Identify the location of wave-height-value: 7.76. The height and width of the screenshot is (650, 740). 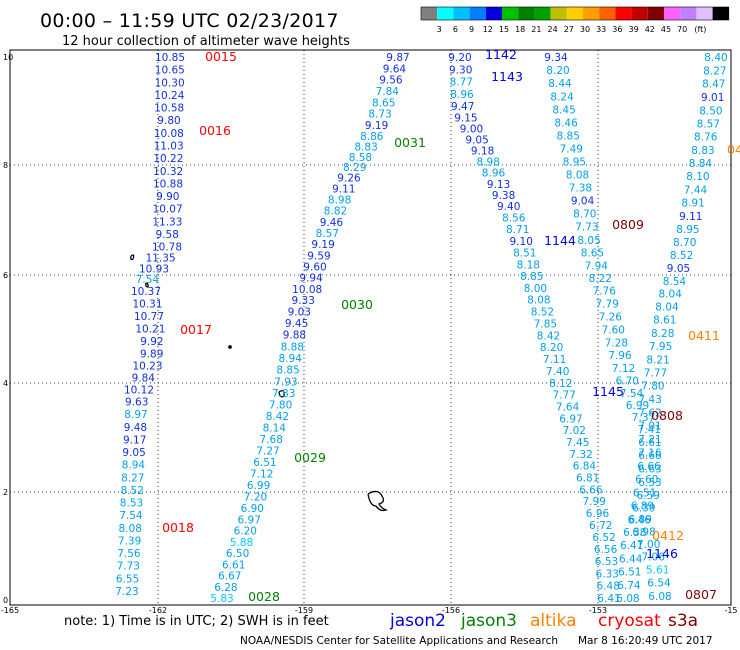
(605, 292).